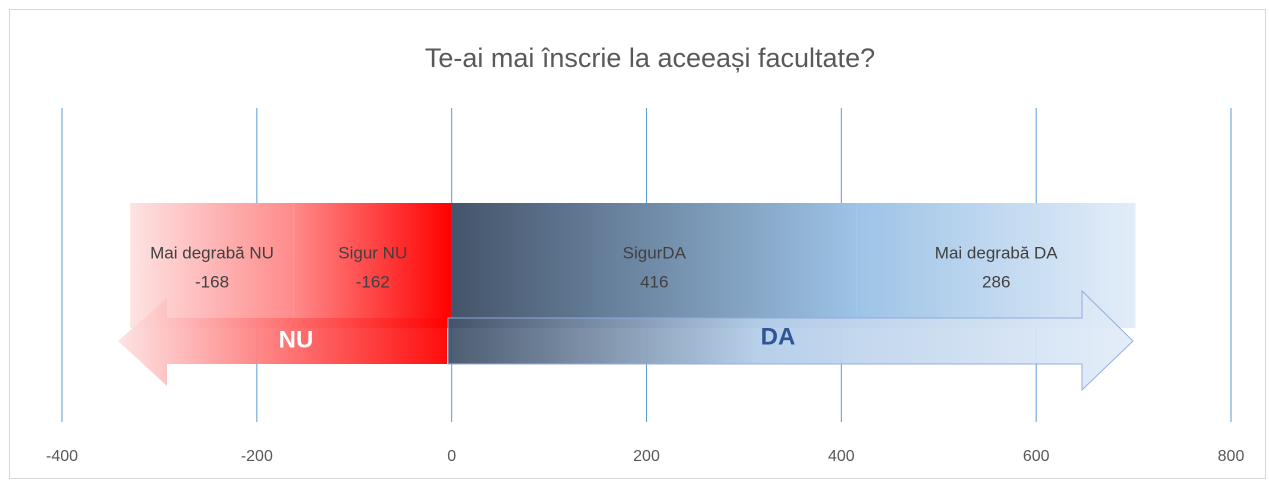  Describe the element at coordinates (296, 339) in the screenshot. I see `nu-label: NU` at that location.